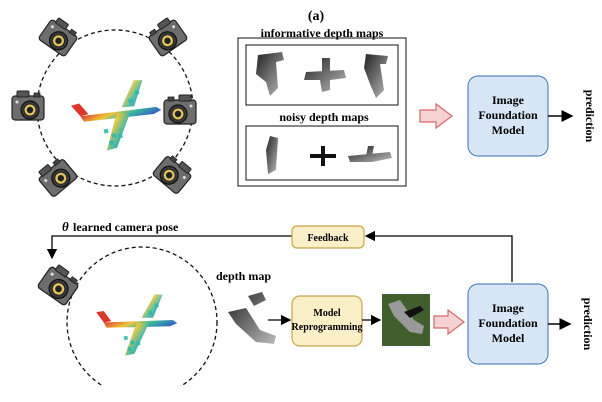 Image resolution: width=602 pixels, height=402 pixels. What do you see at coordinates (324, 117) in the screenshot?
I see `noisy-depth-label: noisy depth maps` at bounding box center [324, 117].